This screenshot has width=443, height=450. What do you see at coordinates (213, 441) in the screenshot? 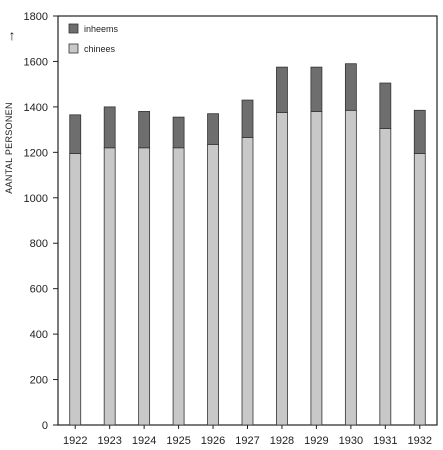
I see `x-tick-label: 1926` at bounding box center [213, 441].